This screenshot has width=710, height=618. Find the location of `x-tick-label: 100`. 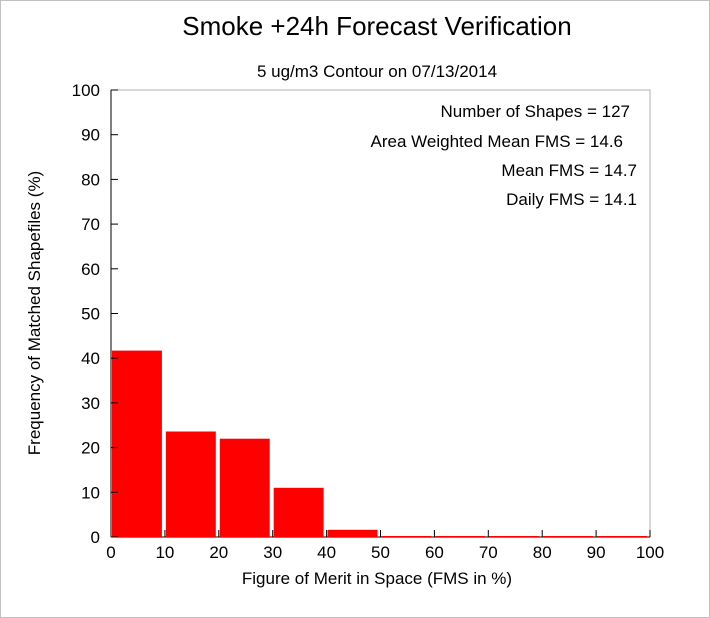

x-tick-label: 100 is located at coordinates (650, 552).